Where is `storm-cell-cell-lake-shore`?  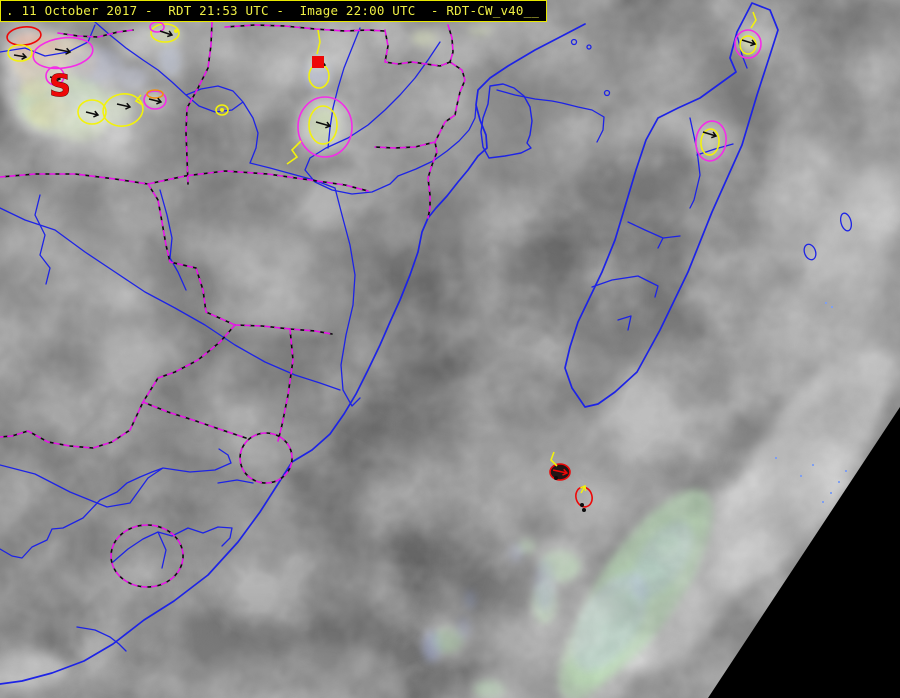
storm-cell-cell-lake-shore is located at coordinates (319, 59).